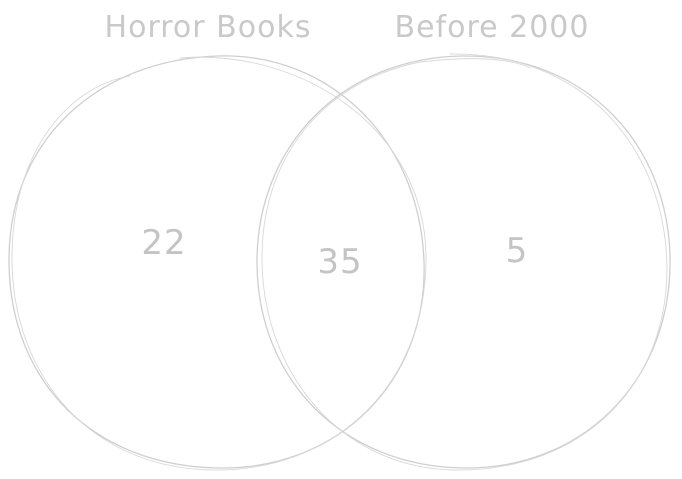 The image size is (682, 479). I want to click on count-intersection: 35, so click(339, 262).